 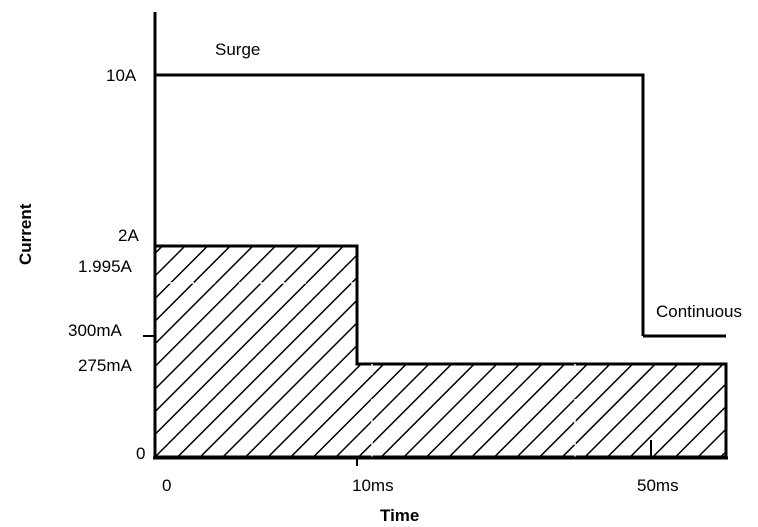 I want to click on series-label-surge: Surge, so click(x=237, y=49).